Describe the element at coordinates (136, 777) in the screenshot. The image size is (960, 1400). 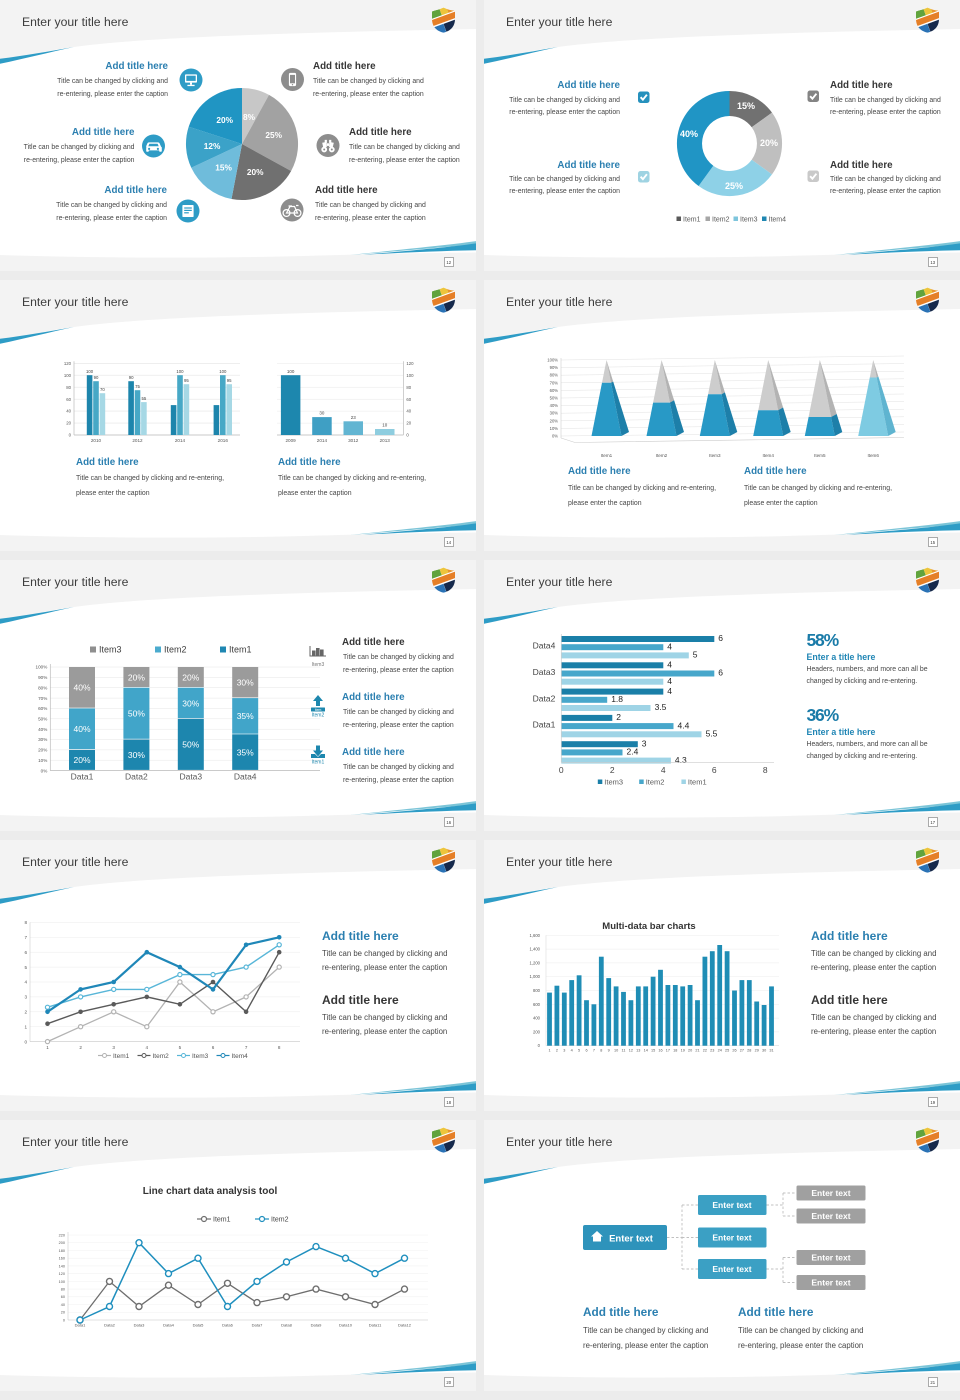
I see `svg-text: Data2` at that location.